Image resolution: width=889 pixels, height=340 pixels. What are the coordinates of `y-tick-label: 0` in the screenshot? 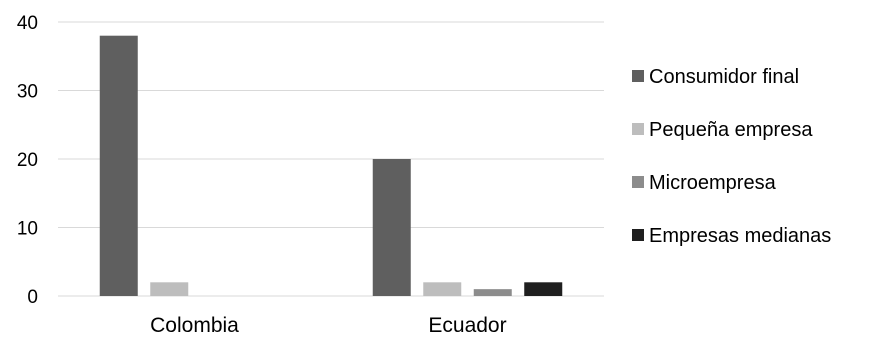 It's located at (32, 297).